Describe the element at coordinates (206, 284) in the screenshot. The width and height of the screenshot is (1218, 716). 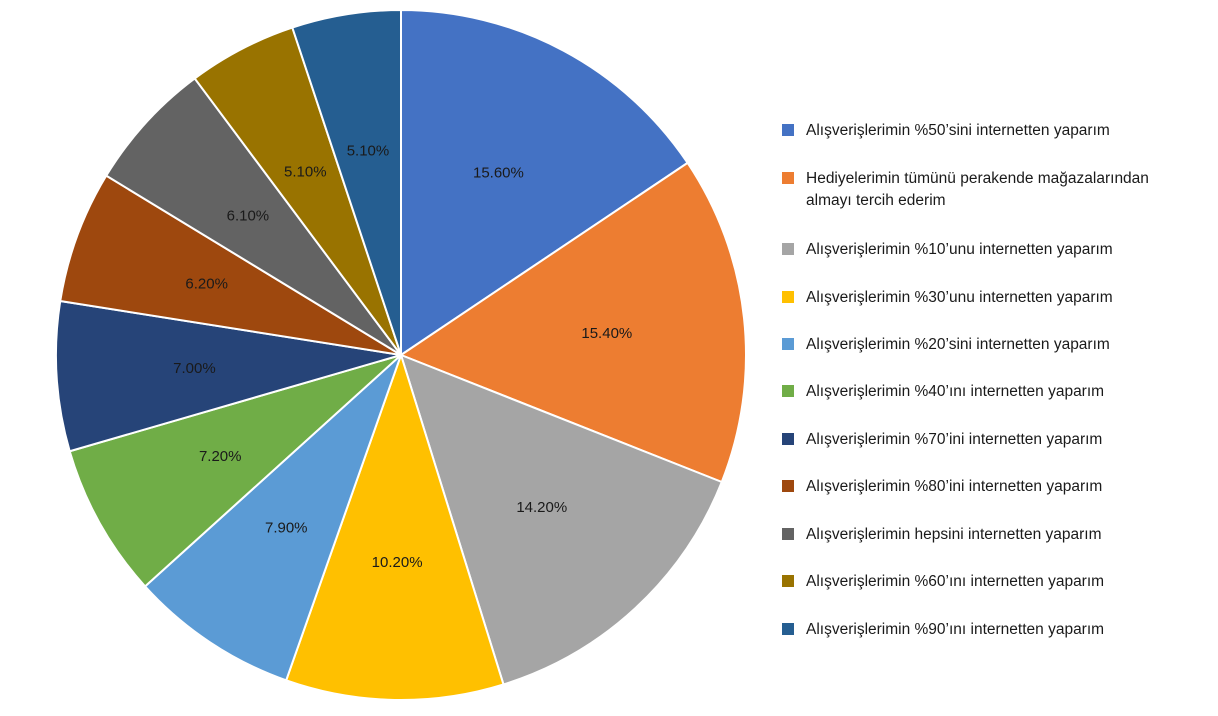
I see `slice-data-label: 6.20%` at that location.